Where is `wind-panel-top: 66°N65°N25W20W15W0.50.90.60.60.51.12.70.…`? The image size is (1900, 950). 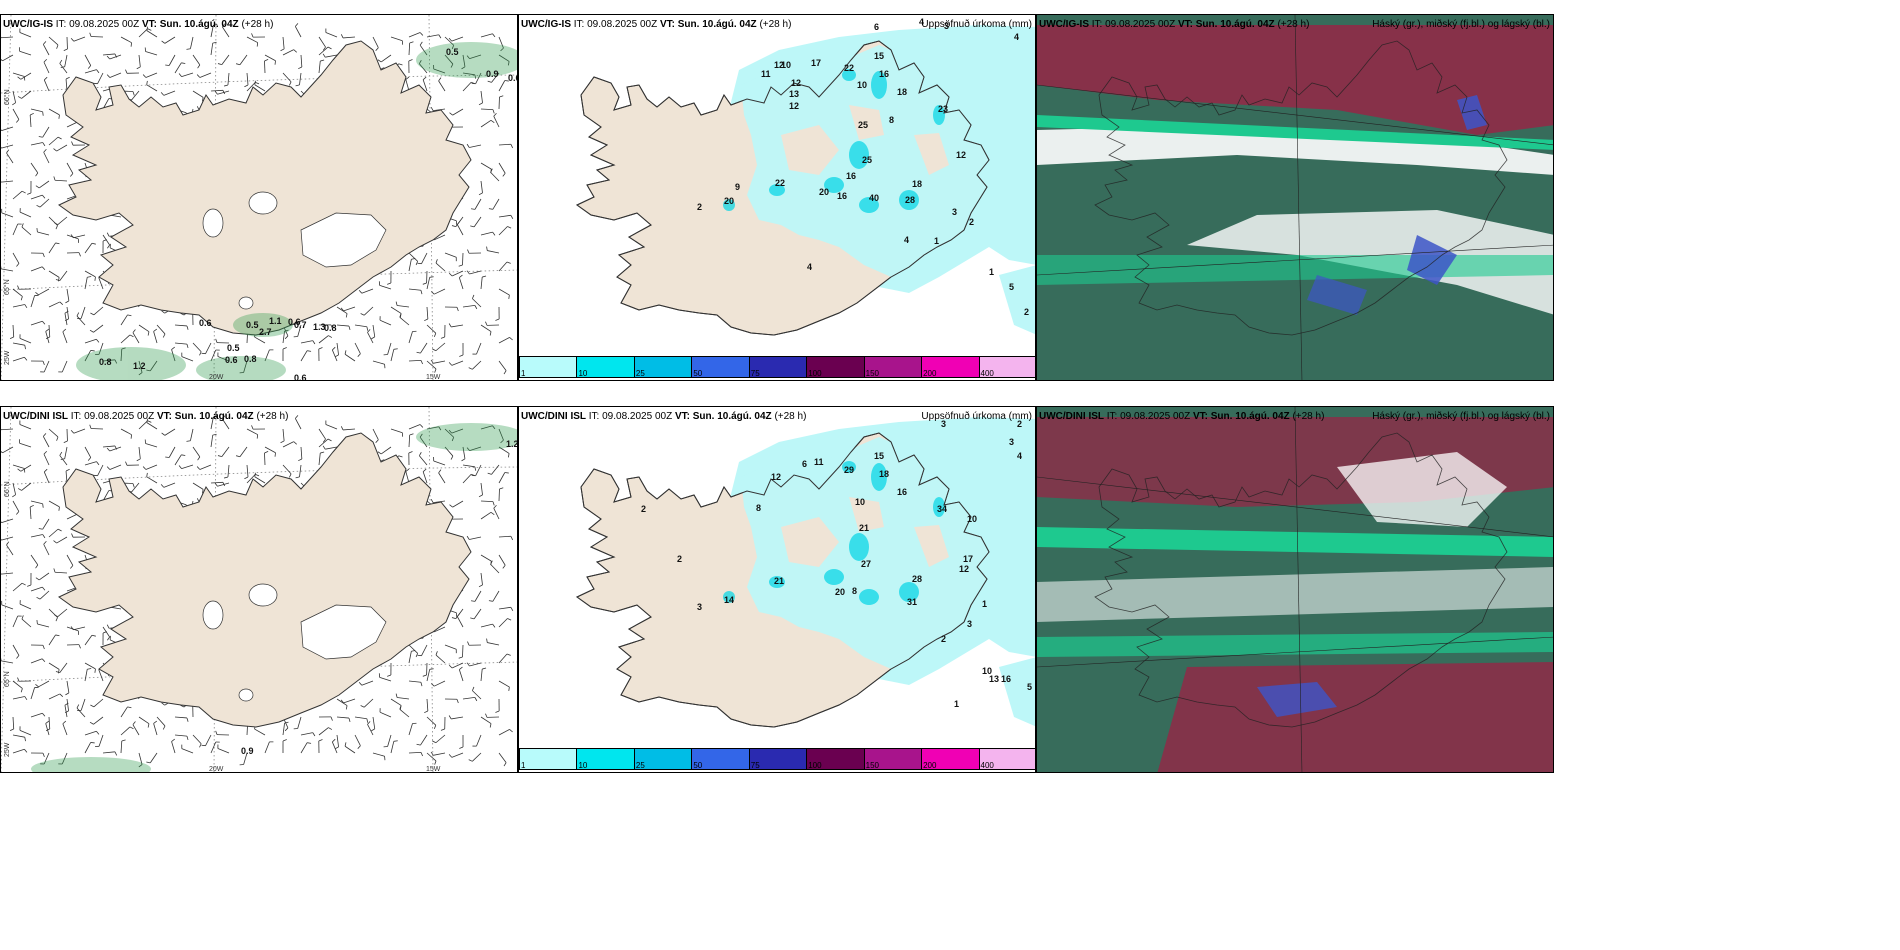 wind-panel-top: 66°N65°N25W20W15W0.50.90.60.60.51.12.70.… is located at coordinates (259, 197).